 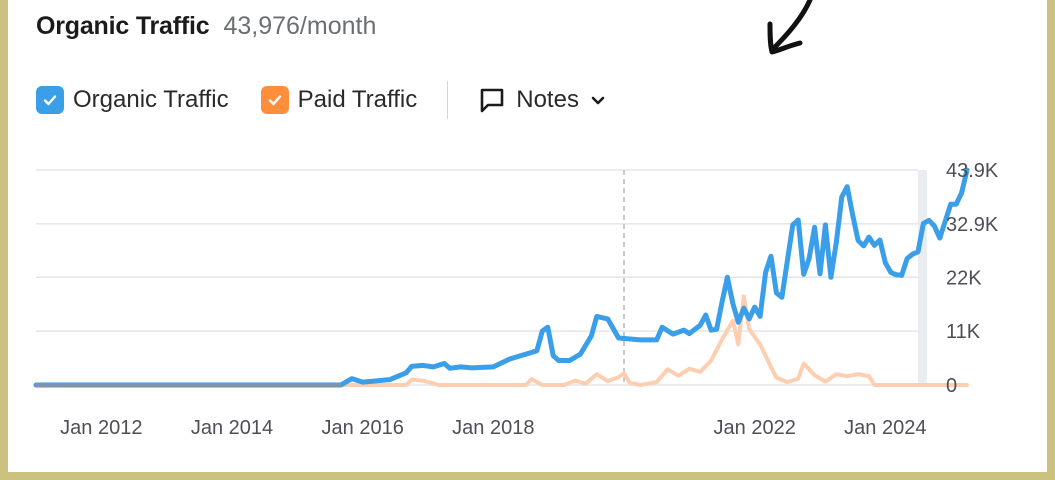 I want to click on legend-organic-label: Organic Traffic, so click(x=151, y=99).